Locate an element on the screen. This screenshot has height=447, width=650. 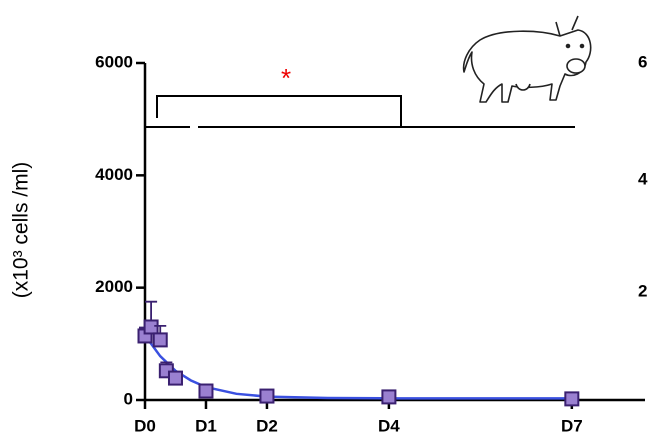
y-tick-label: 0 is located at coordinates (128, 398).